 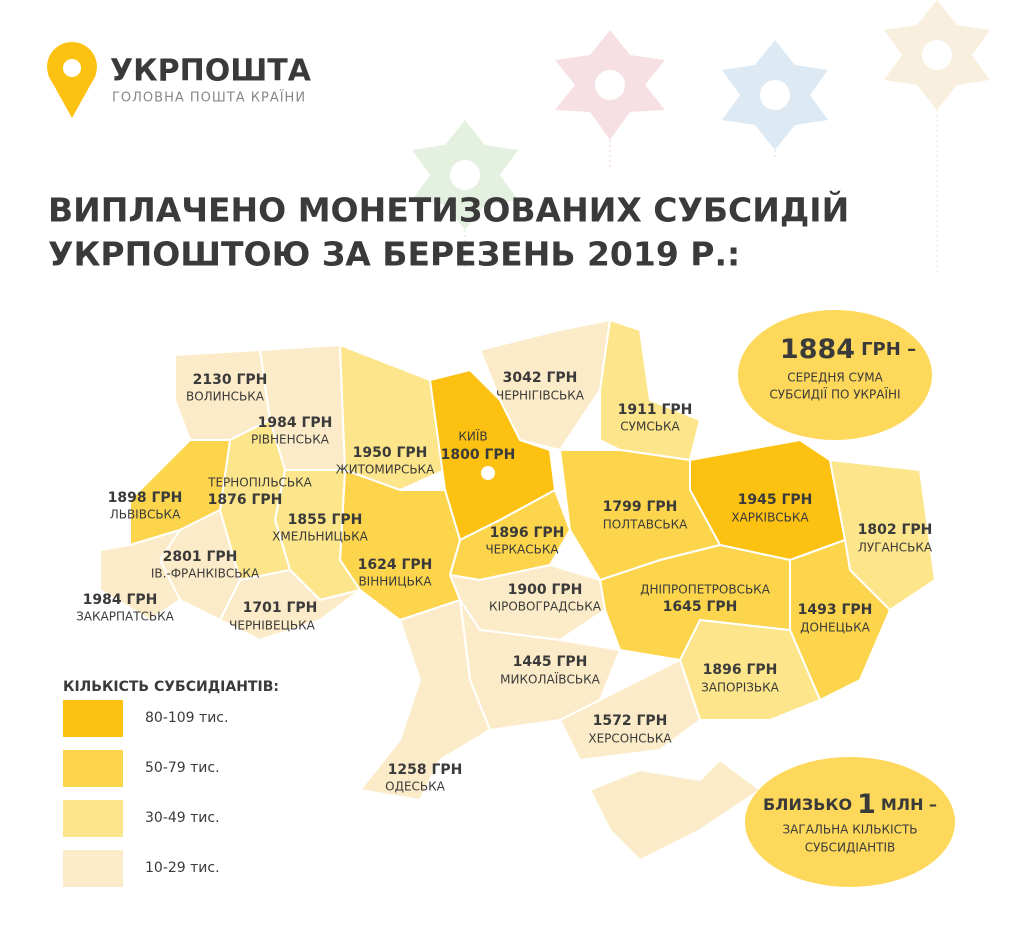 What do you see at coordinates (488, 473) in the screenshot?
I see `kyiv-city` at bounding box center [488, 473].